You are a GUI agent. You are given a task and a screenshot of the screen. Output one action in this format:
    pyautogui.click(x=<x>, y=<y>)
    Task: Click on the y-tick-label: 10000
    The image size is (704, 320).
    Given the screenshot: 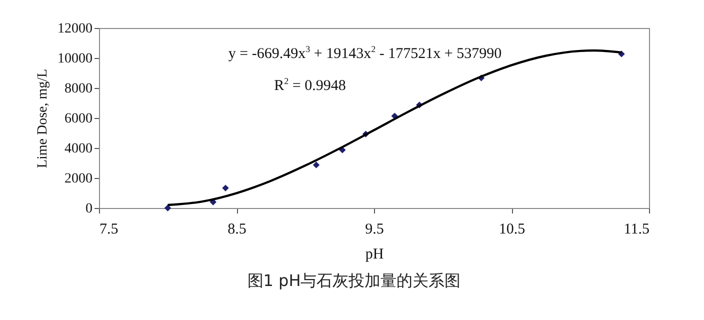 What is the action you would take?
    pyautogui.click(x=75, y=59)
    